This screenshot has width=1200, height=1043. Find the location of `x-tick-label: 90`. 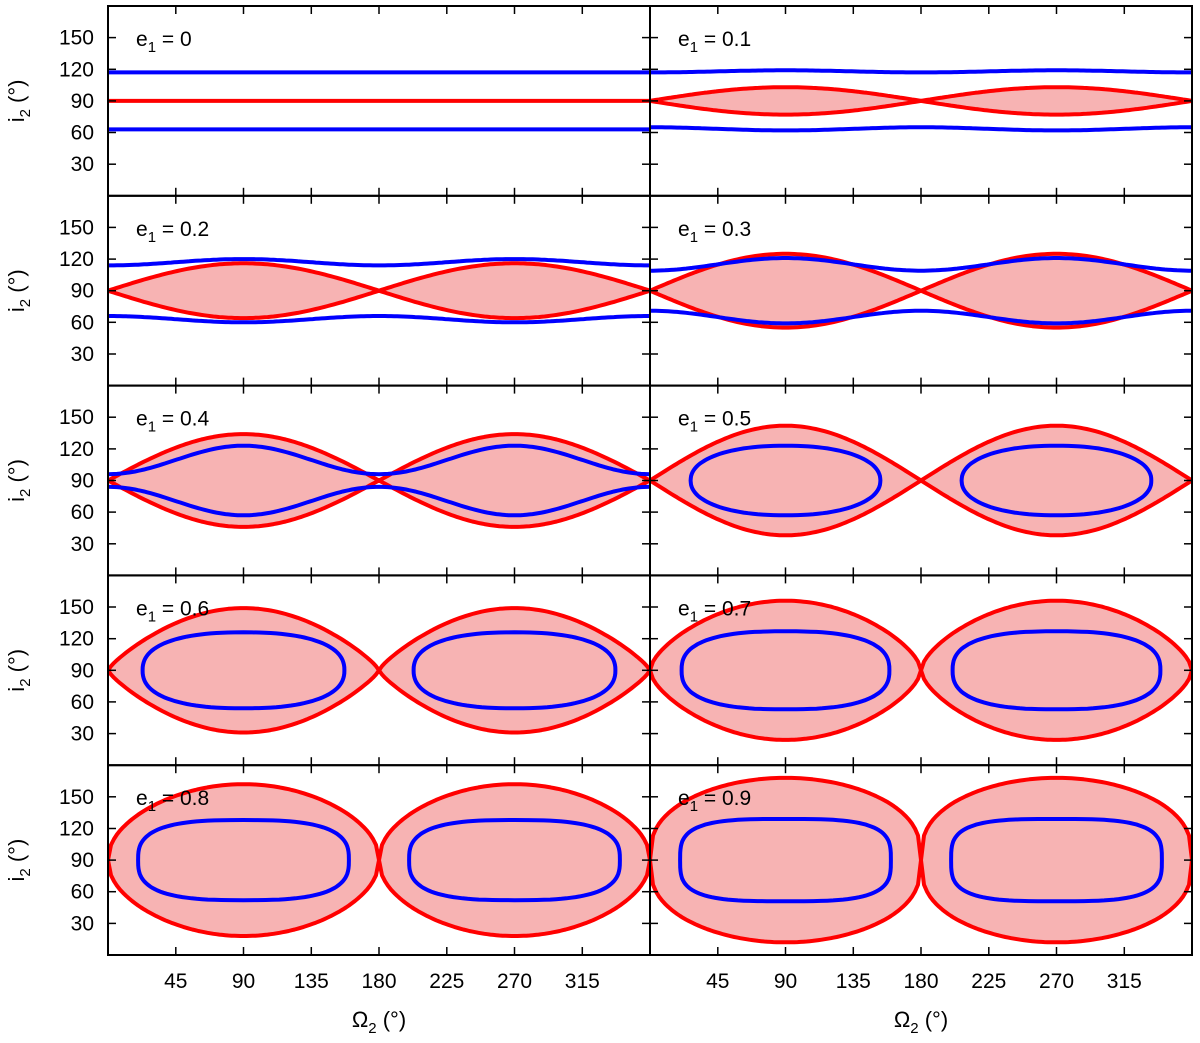

x-tick-label: 90 is located at coordinates (243, 981).